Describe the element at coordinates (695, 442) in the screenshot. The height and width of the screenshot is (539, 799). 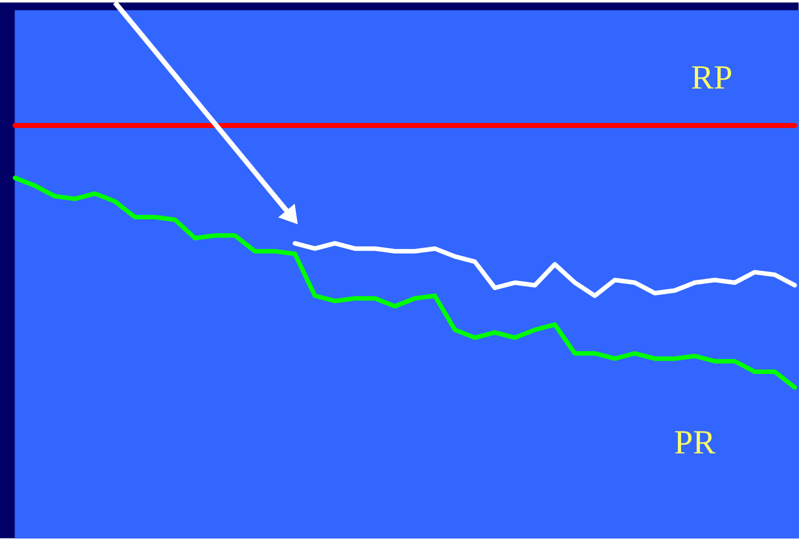
I see `text: PR` at that location.